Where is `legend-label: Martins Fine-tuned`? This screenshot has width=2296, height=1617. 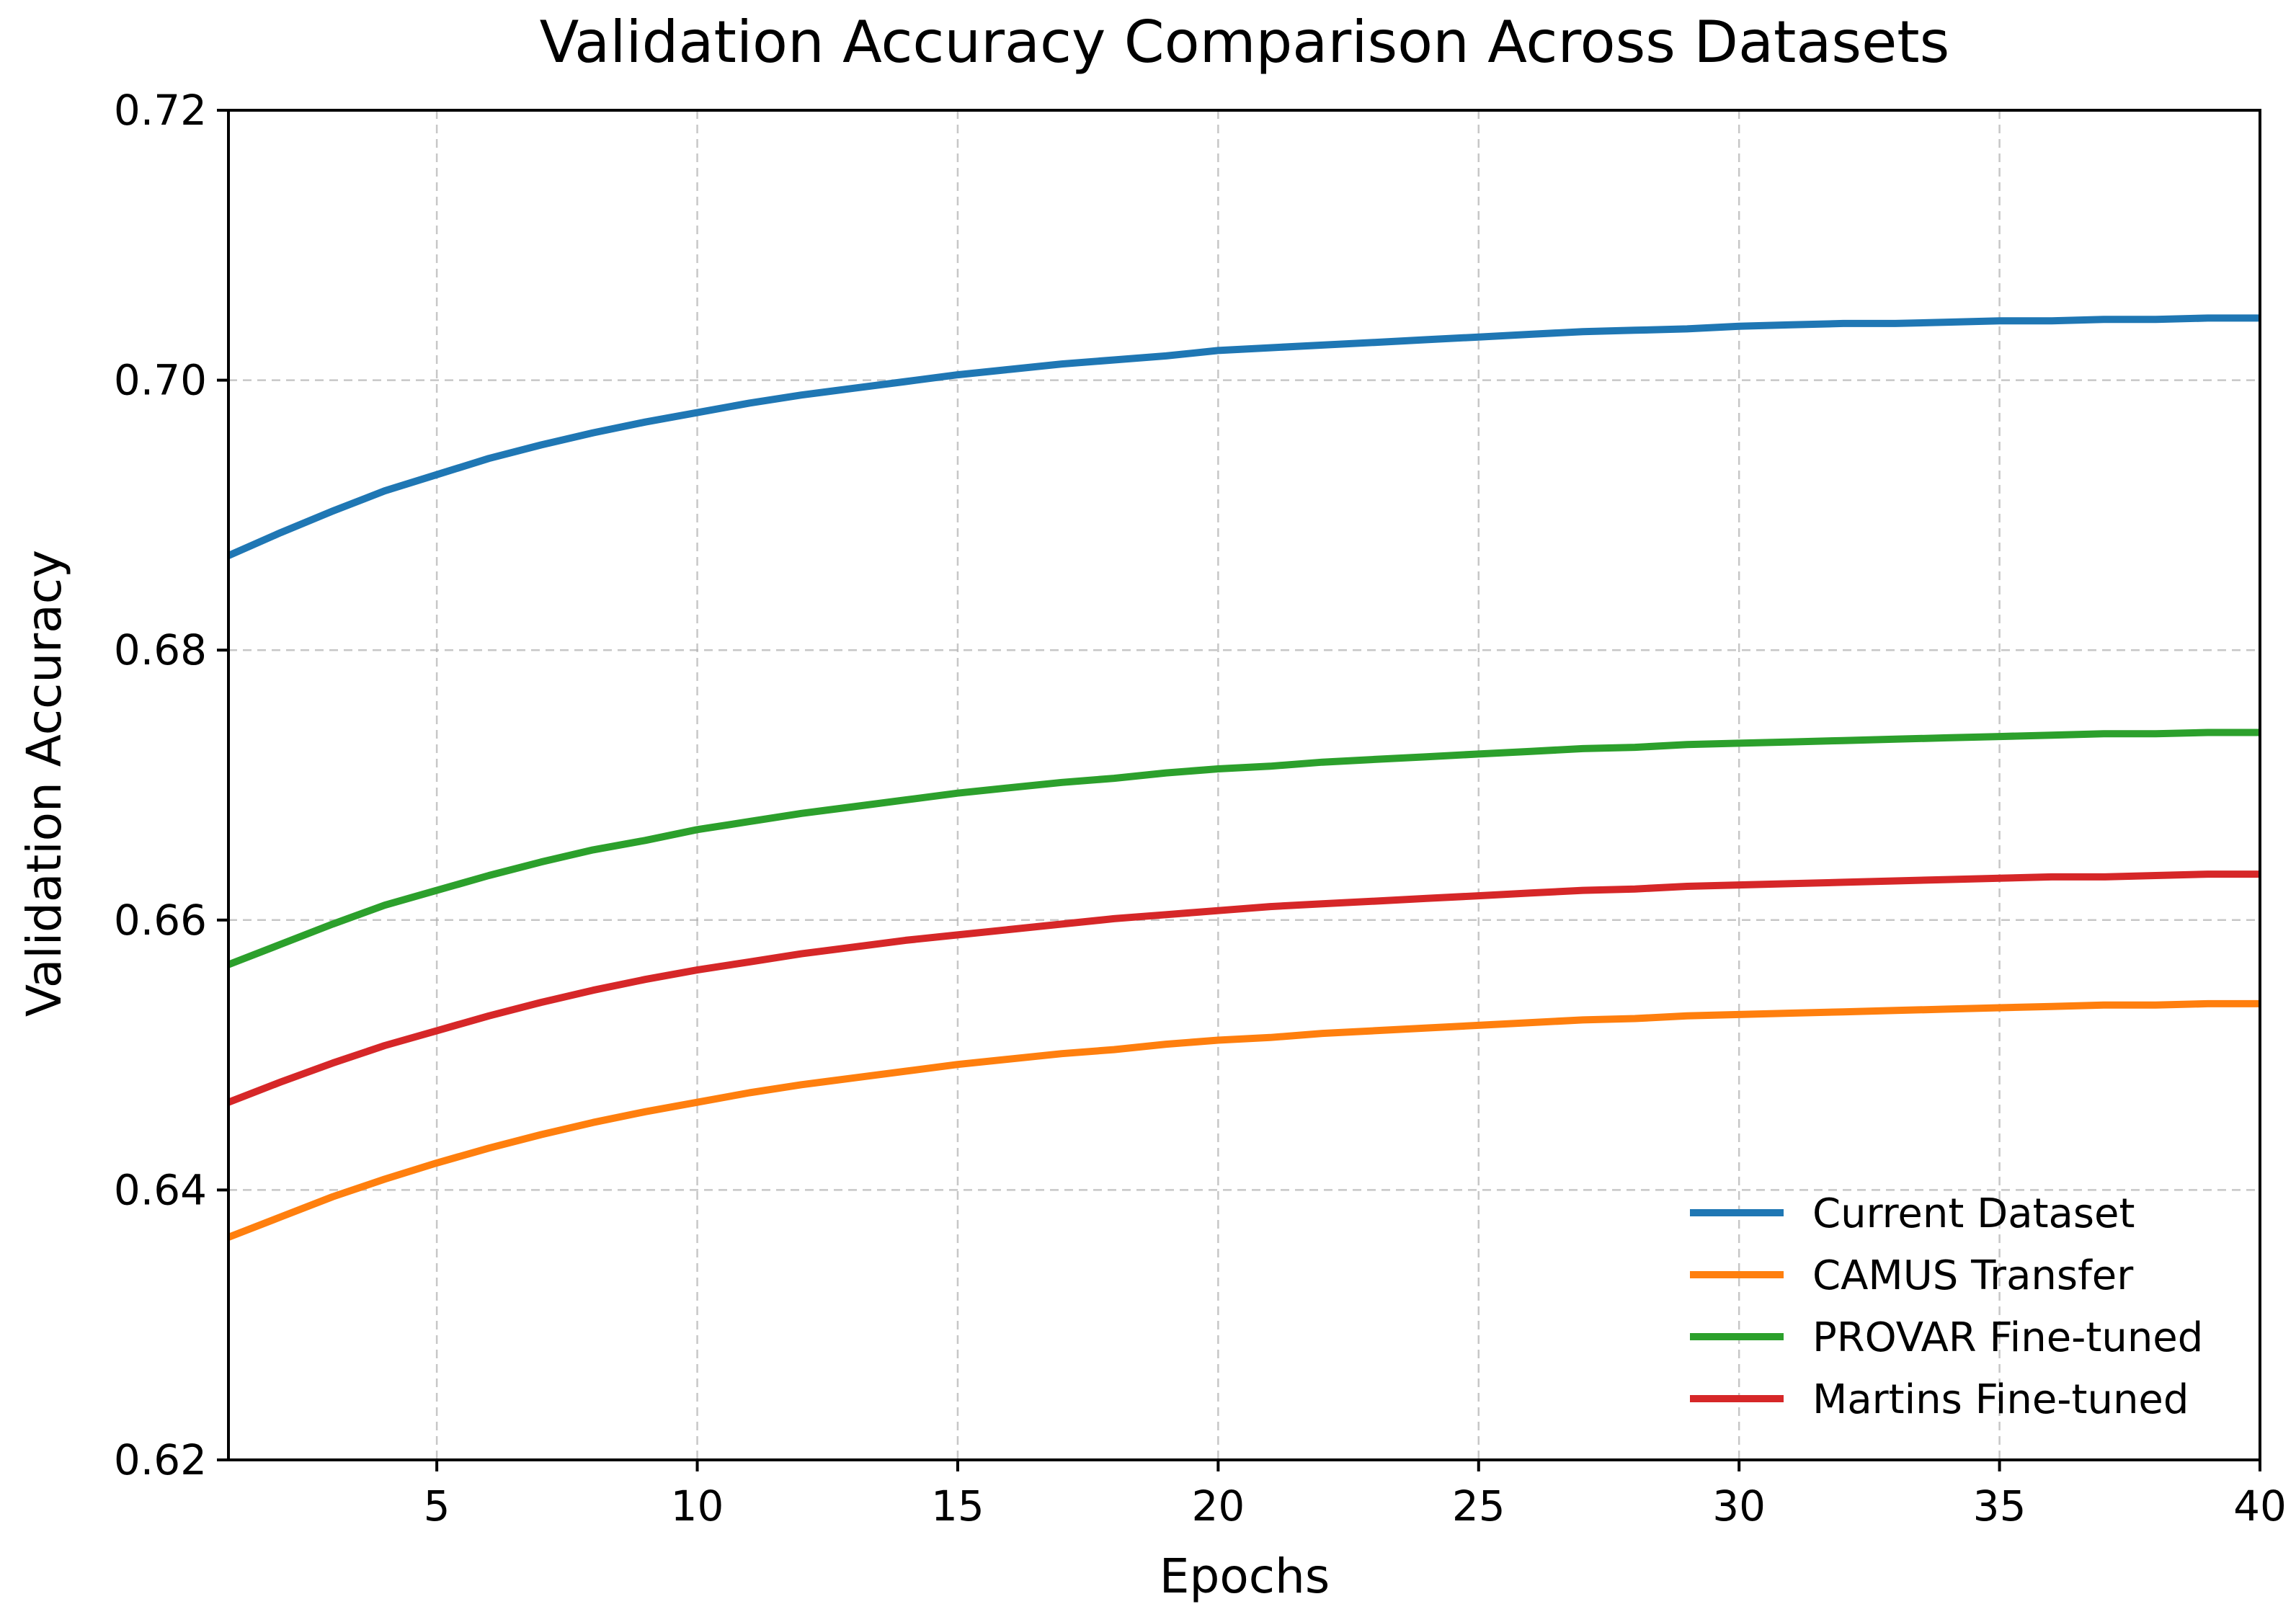 legend-label: Martins Fine-tuned is located at coordinates (2000, 1399).